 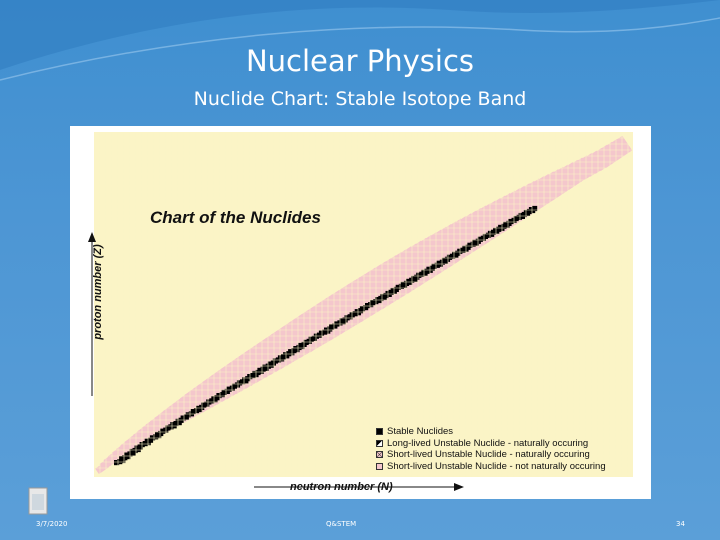 What do you see at coordinates (341, 524) in the screenshot?
I see `footer-center: Q&STEM` at bounding box center [341, 524].